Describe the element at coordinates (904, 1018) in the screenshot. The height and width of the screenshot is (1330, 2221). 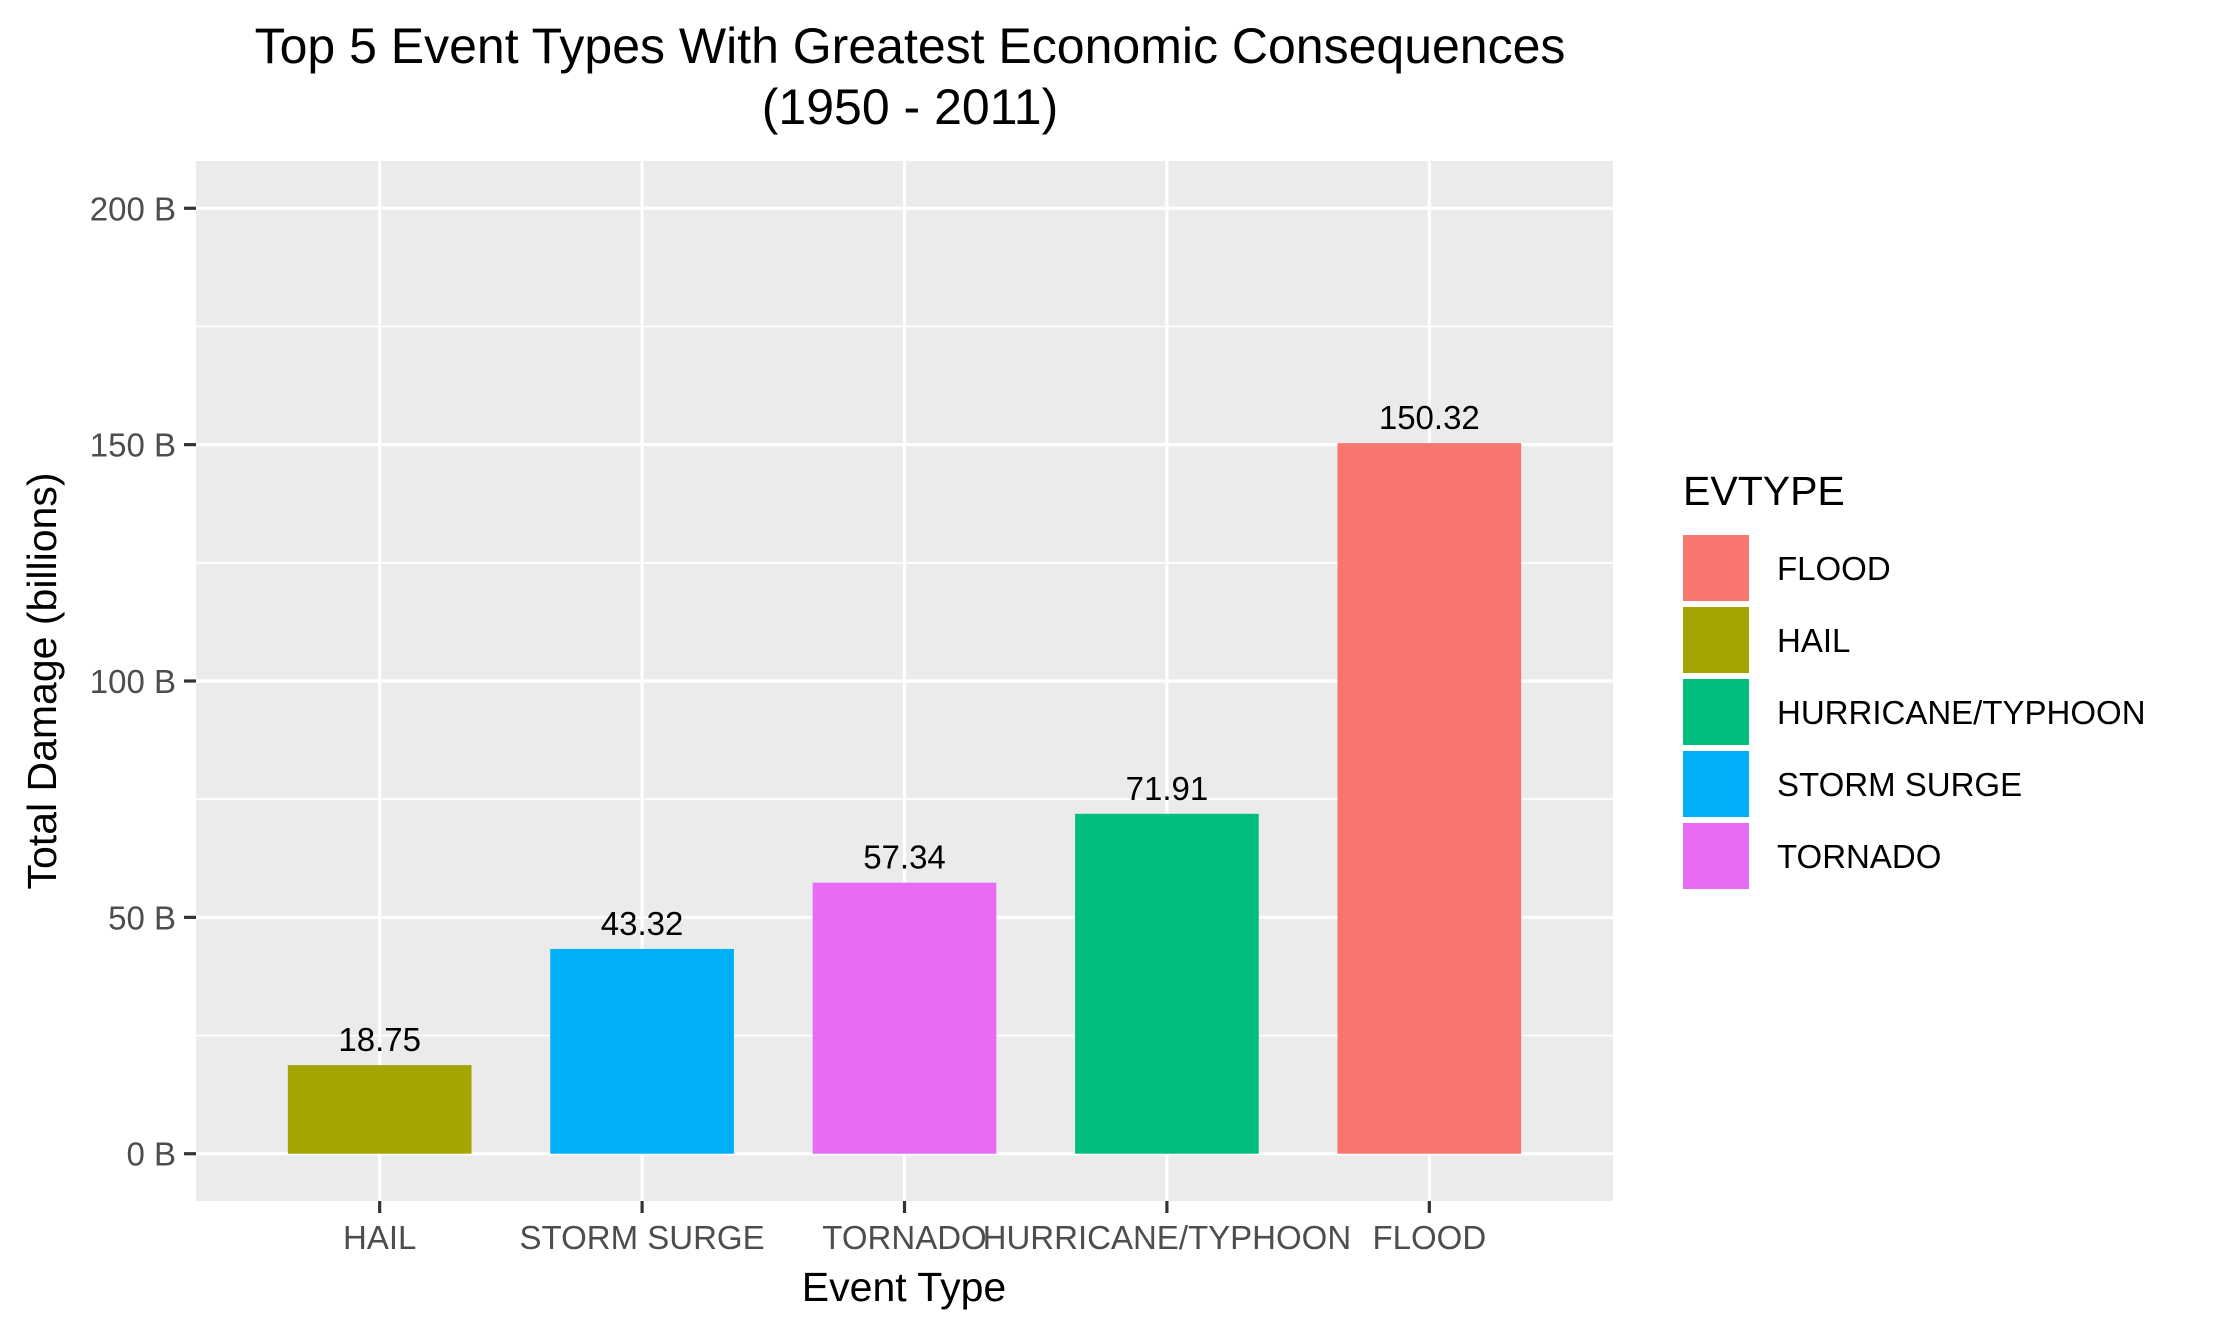
I see `bar-tornado` at that location.